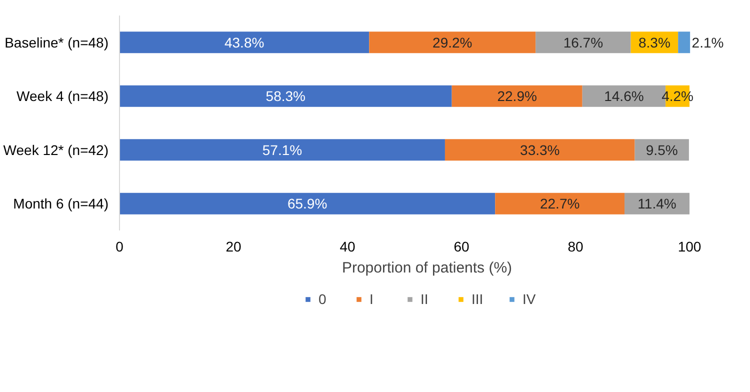  Describe the element at coordinates (62, 96) in the screenshot. I see `y-tick-label: Week 4 (n=48)` at that location.